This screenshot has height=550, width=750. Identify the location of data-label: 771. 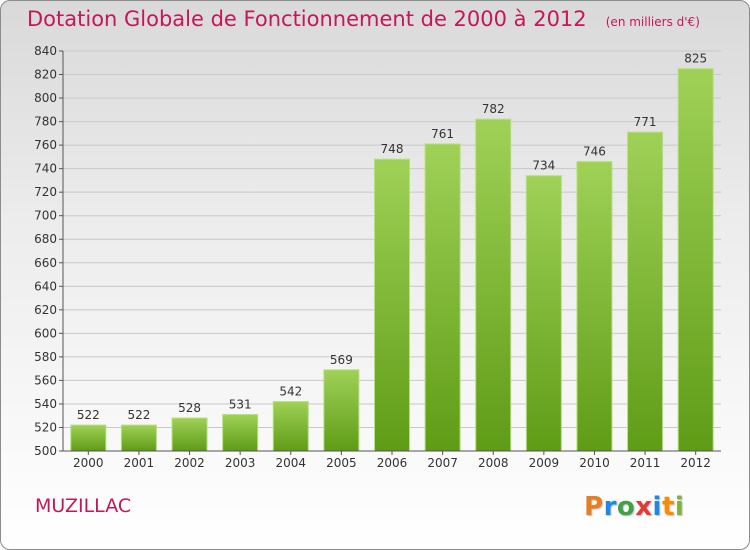
(645, 122).